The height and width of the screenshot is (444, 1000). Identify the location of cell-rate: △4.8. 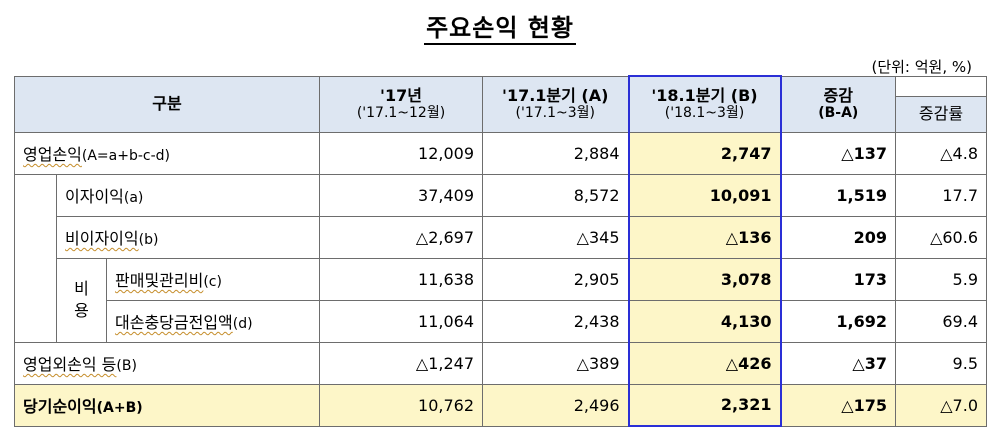
(941, 153).